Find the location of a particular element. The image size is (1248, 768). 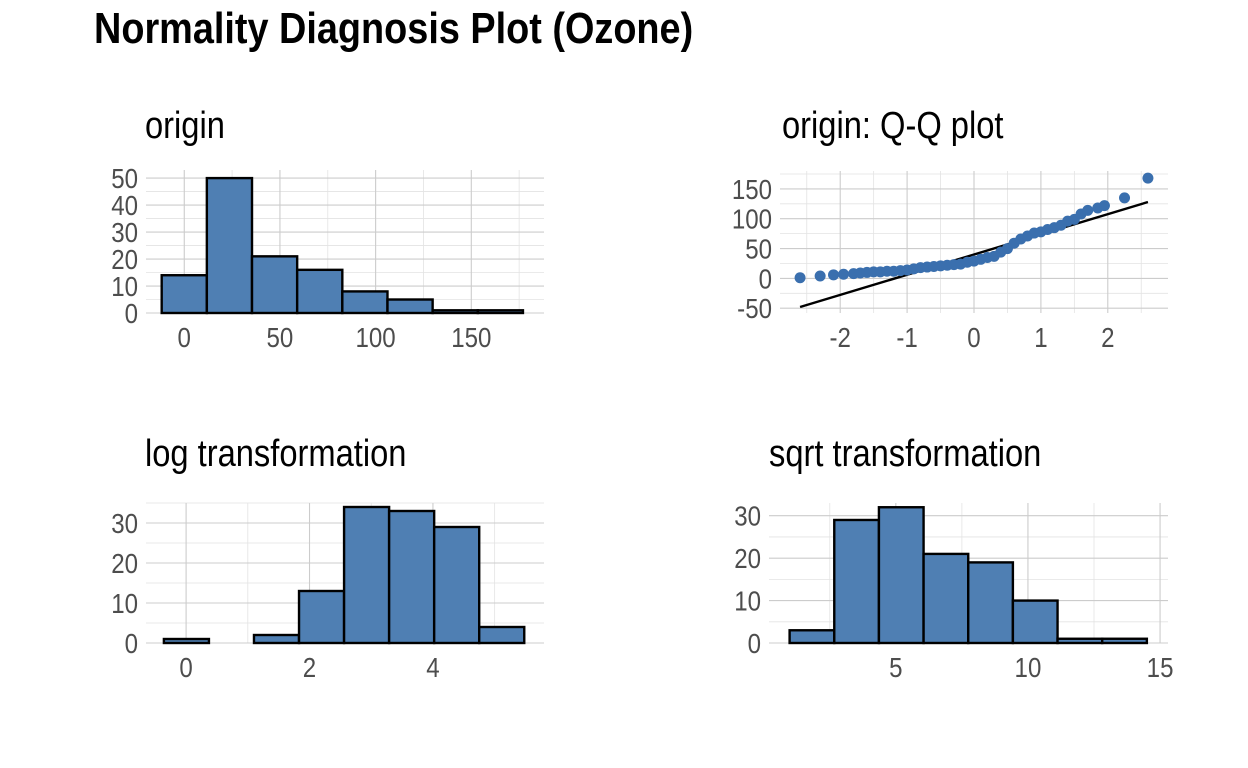

x-tick-label: 100 is located at coordinates (376, 337).